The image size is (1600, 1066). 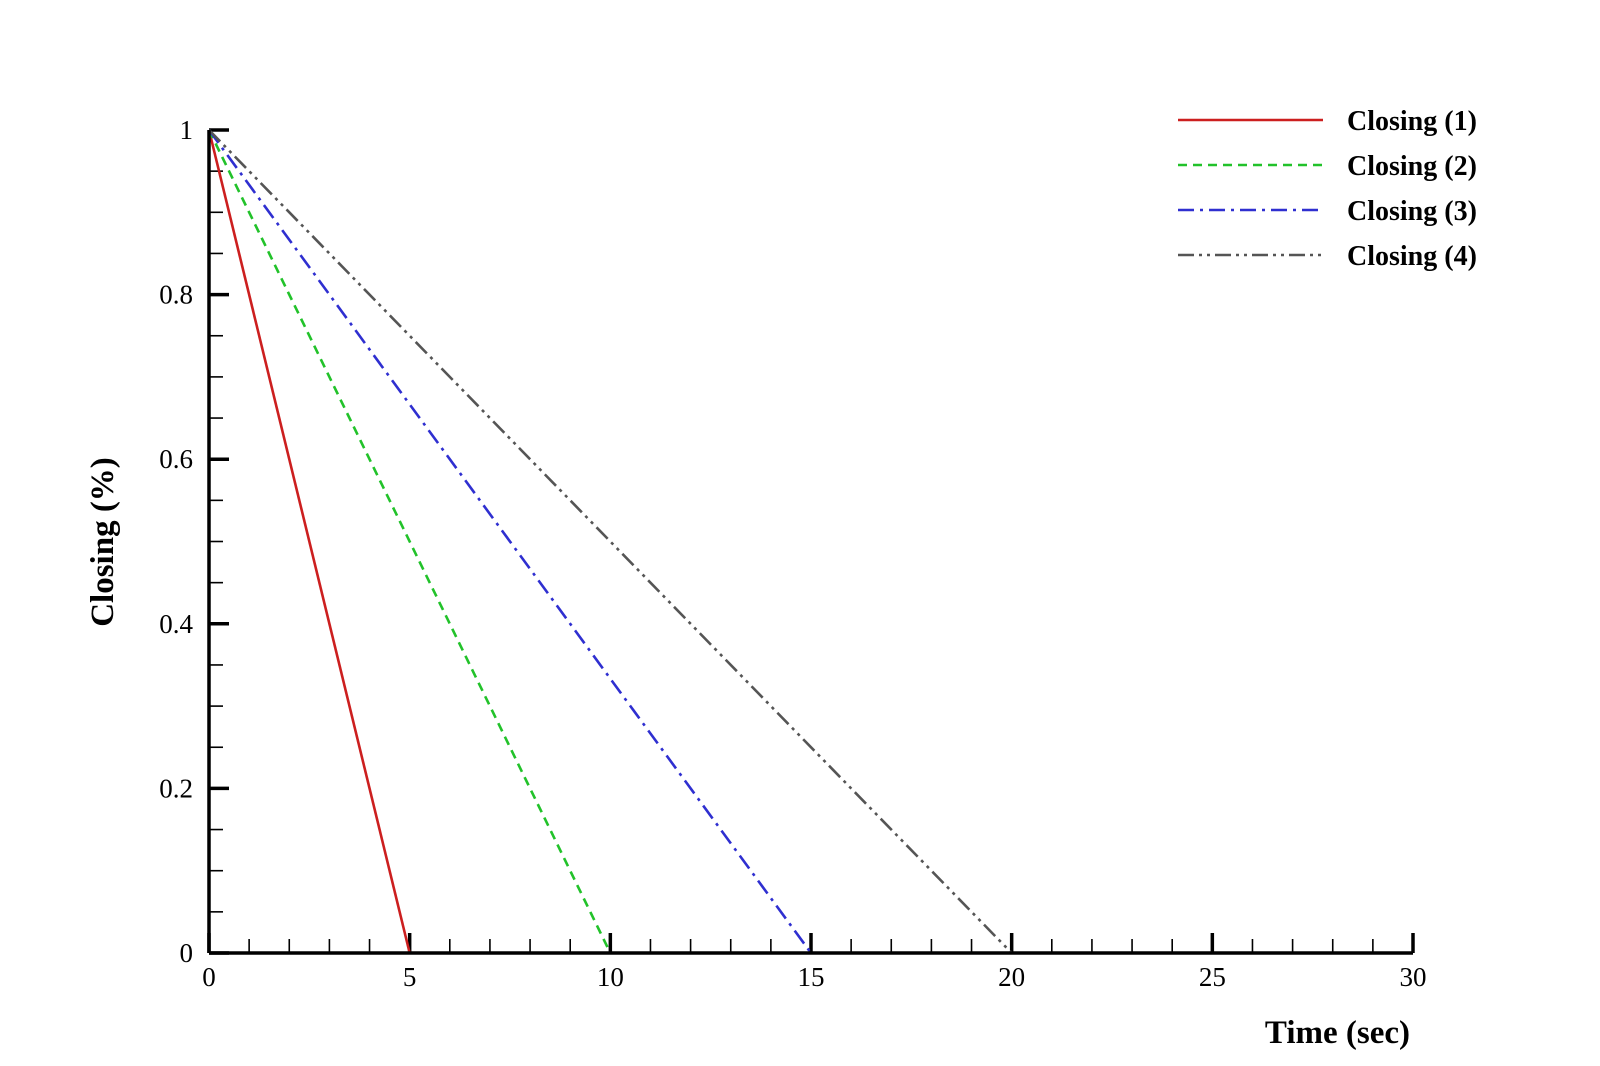 What do you see at coordinates (1412, 166) in the screenshot?
I see `legend-label-2: Closing (2)` at bounding box center [1412, 166].